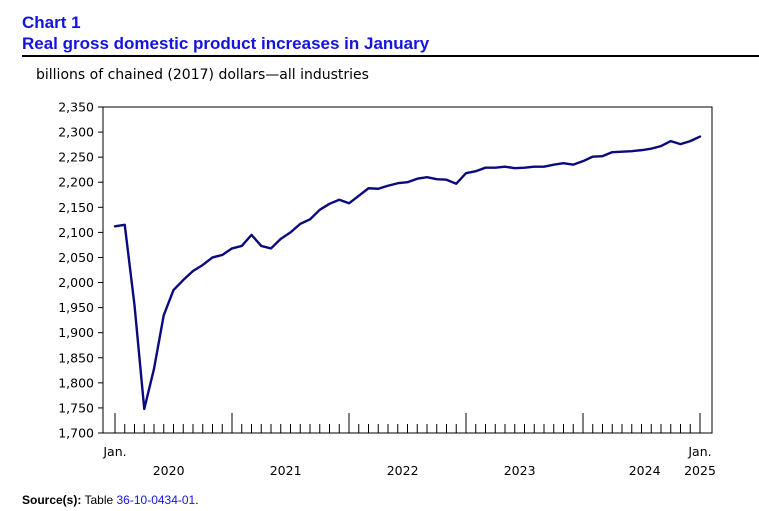 Image resolution: width=759 pixels, height=511 pixels. Describe the element at coordinates (76, 232) in the screenshot. I see `y-tick-label: 2,100` at that location.